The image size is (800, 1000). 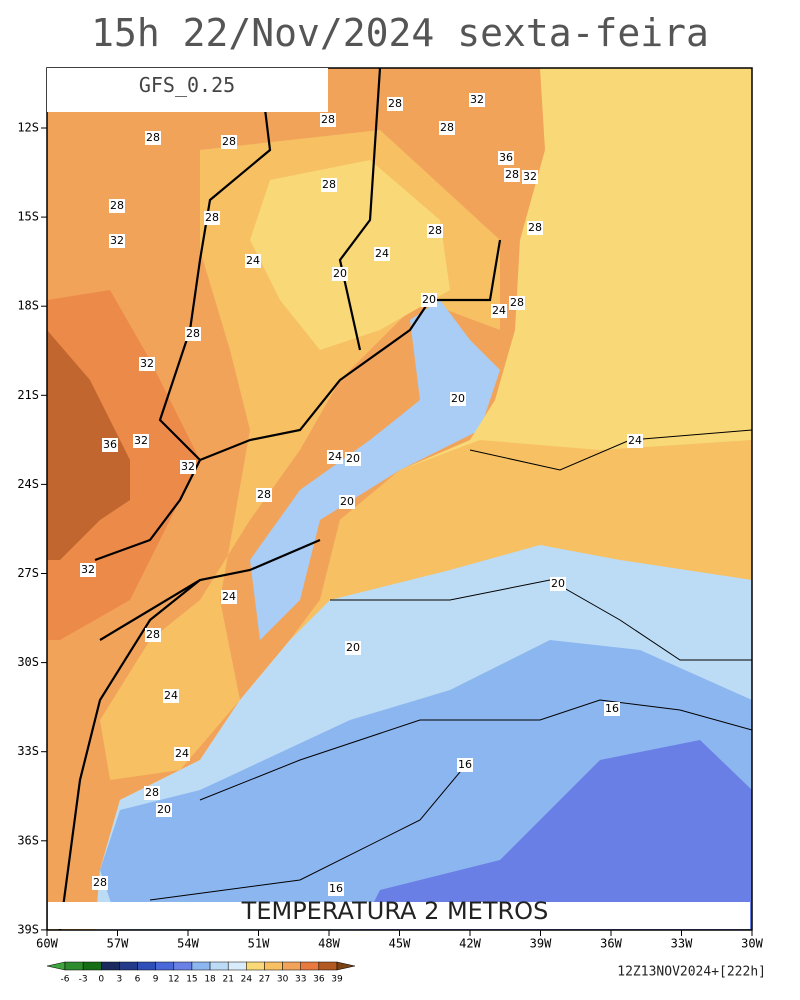 What do you see at coordinates (65, 980) in the screenshot?
I see `colorbar-label: -6` at bounding box center [65, 980].